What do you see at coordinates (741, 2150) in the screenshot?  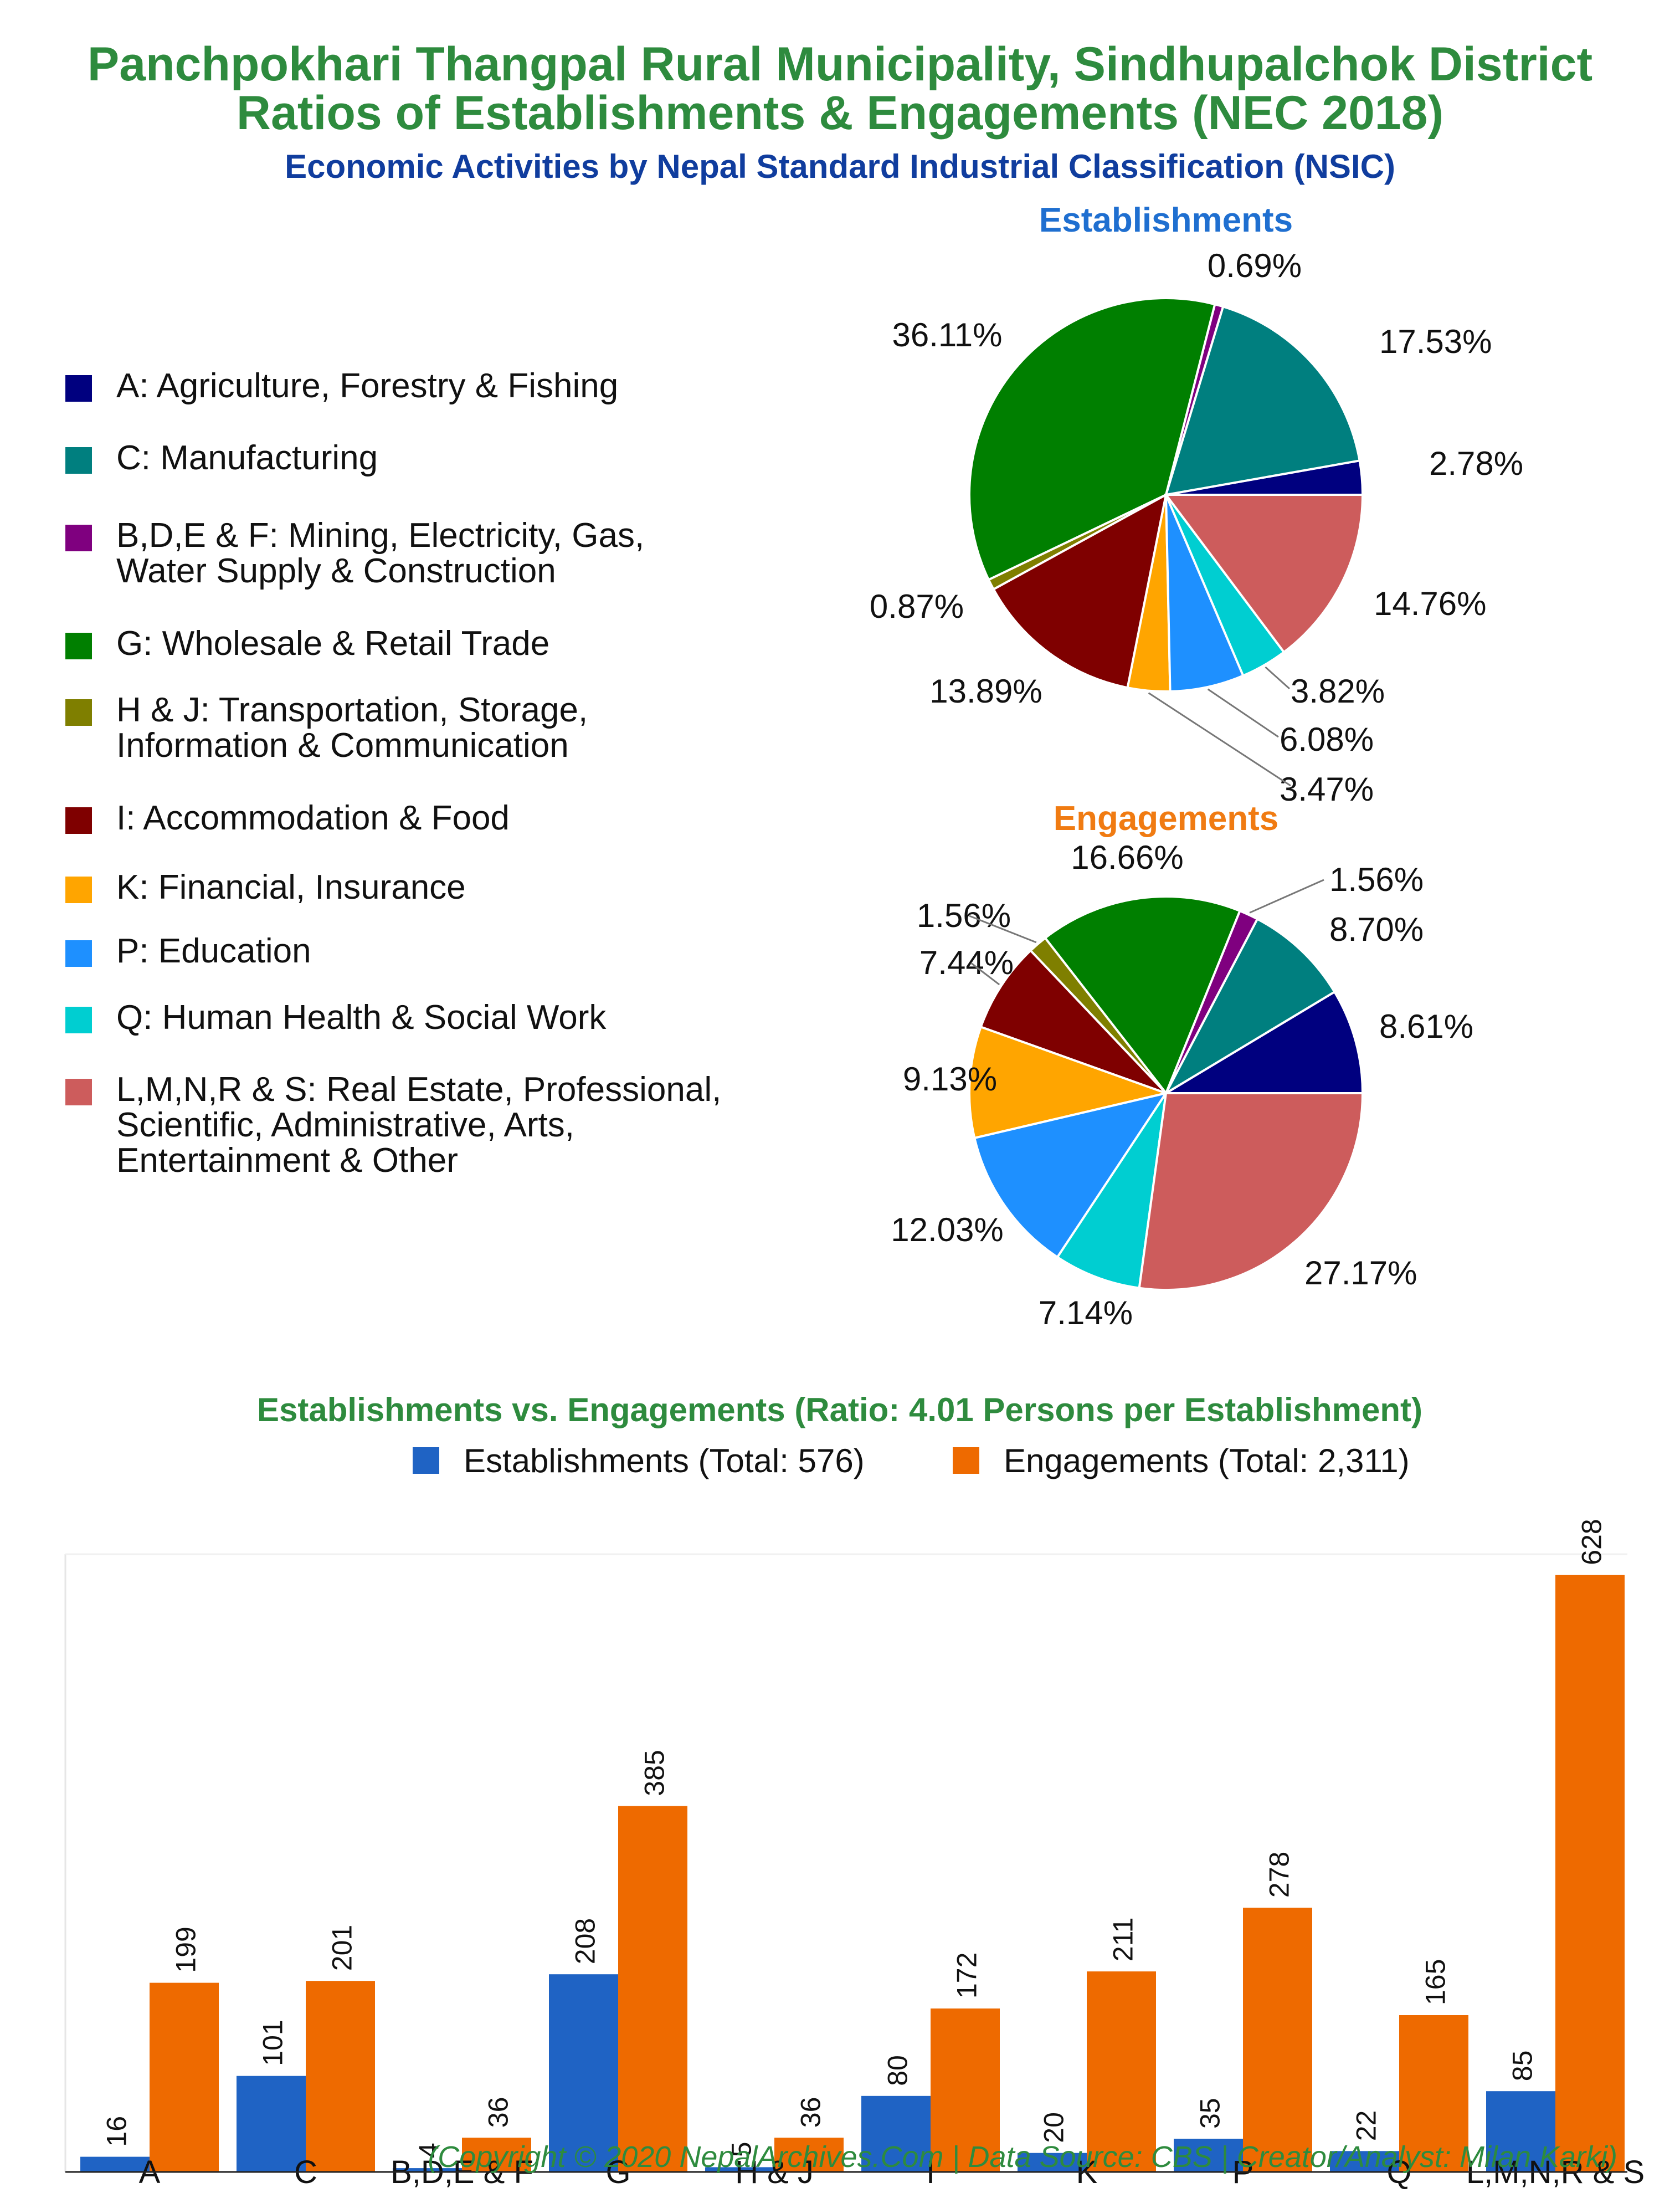 I see `bar-value-label: 5` at bounding box center [741, 2150].